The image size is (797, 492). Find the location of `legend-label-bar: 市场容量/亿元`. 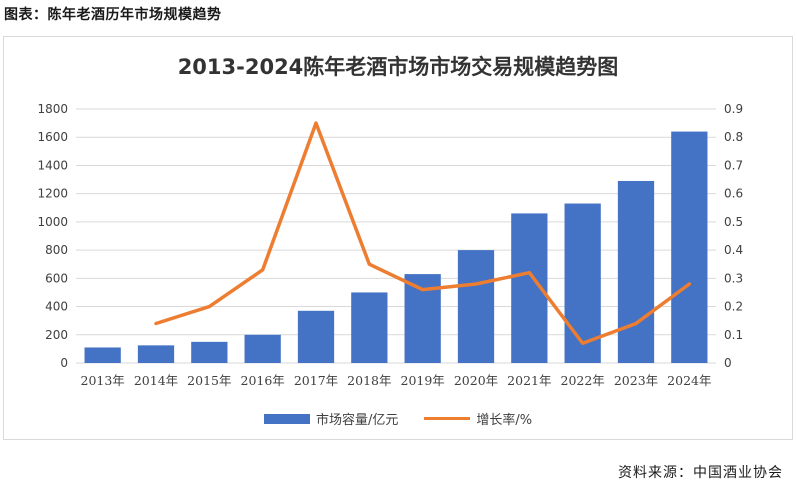

legend-label-bar: 市场容量/亿元 is located at coordinates (357, 420).